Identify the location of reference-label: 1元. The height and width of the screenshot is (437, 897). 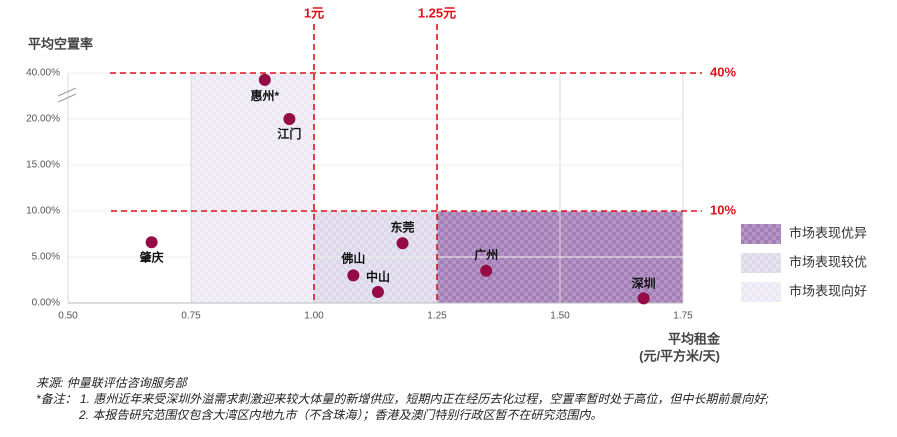
(314, 12).